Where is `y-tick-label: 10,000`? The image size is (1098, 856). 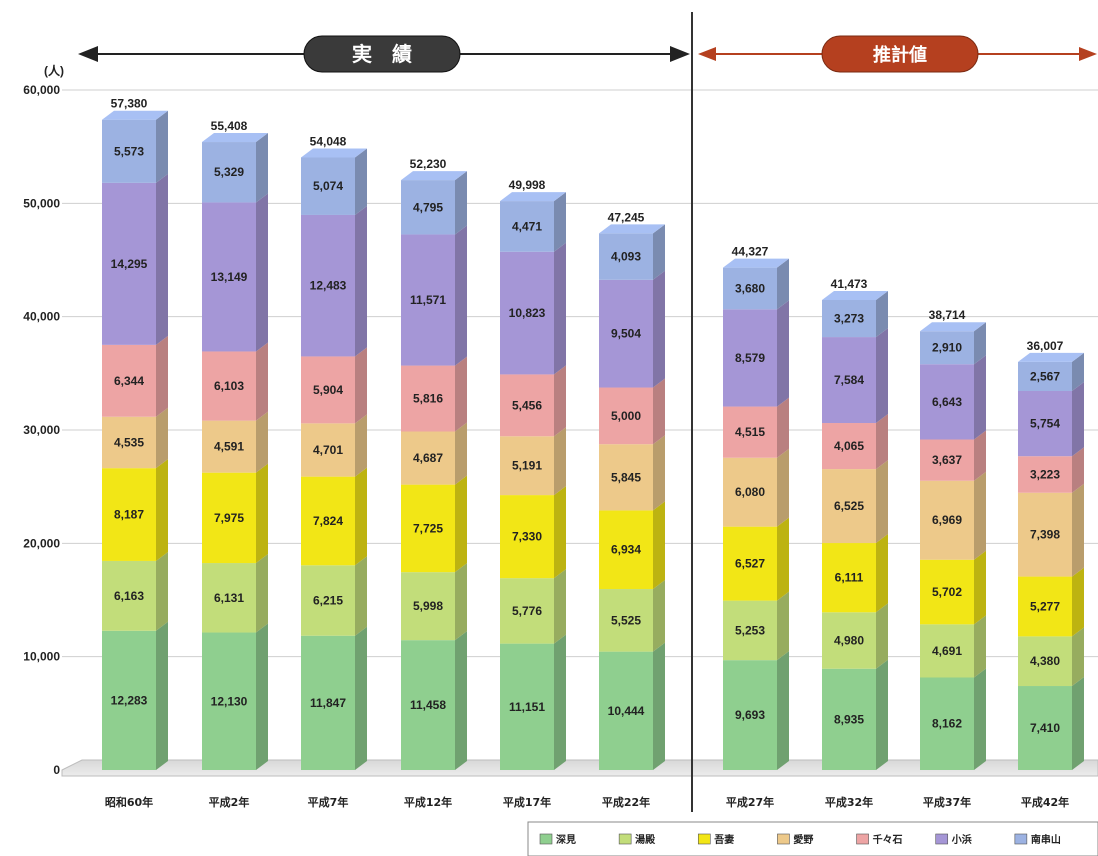 y-tick-label: 10,000 is located at coordinates (41, 657).